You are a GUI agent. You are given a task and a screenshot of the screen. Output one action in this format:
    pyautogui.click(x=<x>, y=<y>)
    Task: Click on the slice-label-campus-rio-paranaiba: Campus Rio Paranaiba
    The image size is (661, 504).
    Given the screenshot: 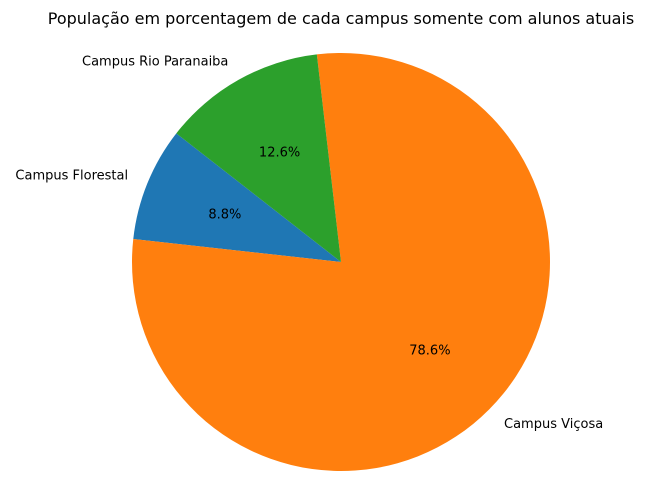 What is the action you would take?
    pyautogui.click(x=155, y=62)
    